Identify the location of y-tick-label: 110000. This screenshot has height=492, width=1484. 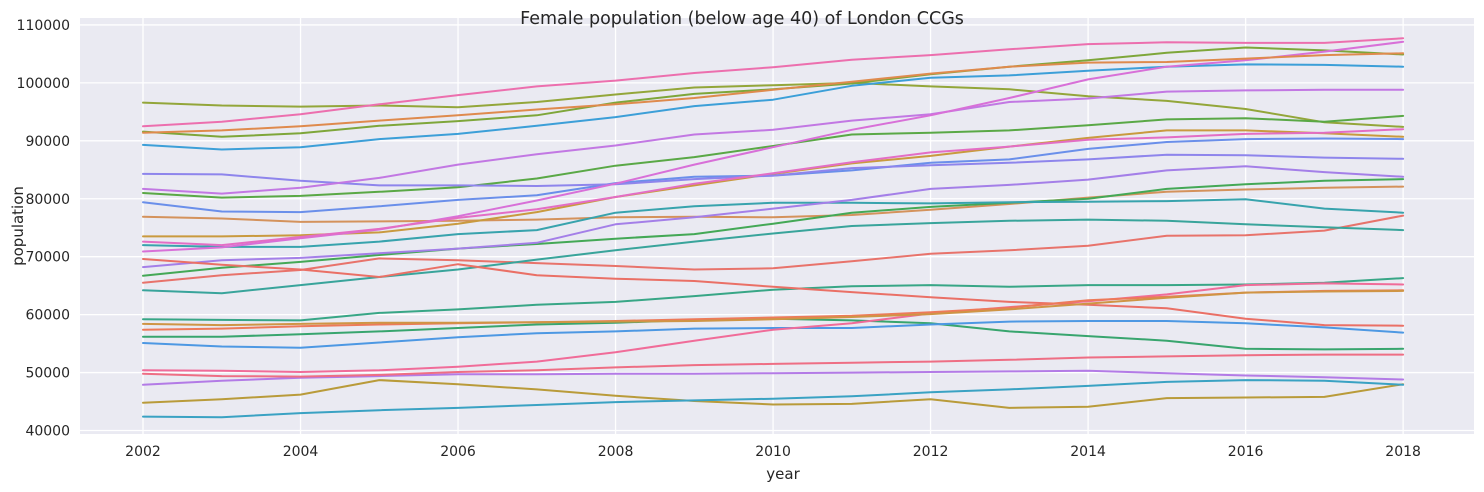
(43, 26).